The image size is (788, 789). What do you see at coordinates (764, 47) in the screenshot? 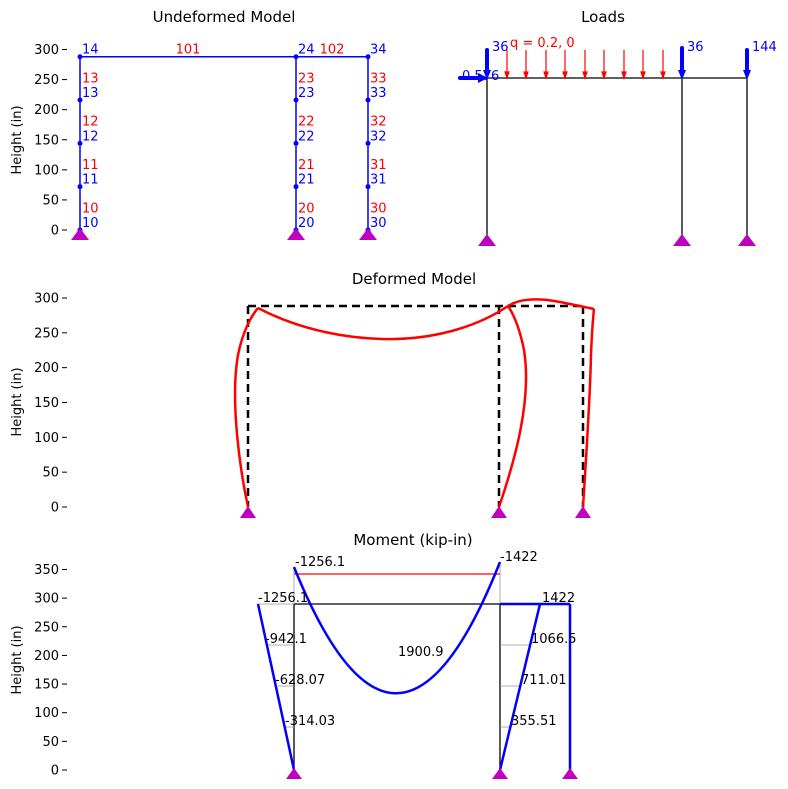
I see `point-load-label-3: 144` at bounding box center [764, 47].